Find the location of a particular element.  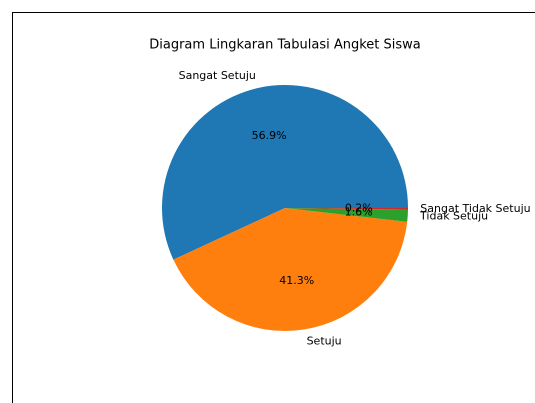

percent-label: 41.3% is located at coordinates (296, 280).